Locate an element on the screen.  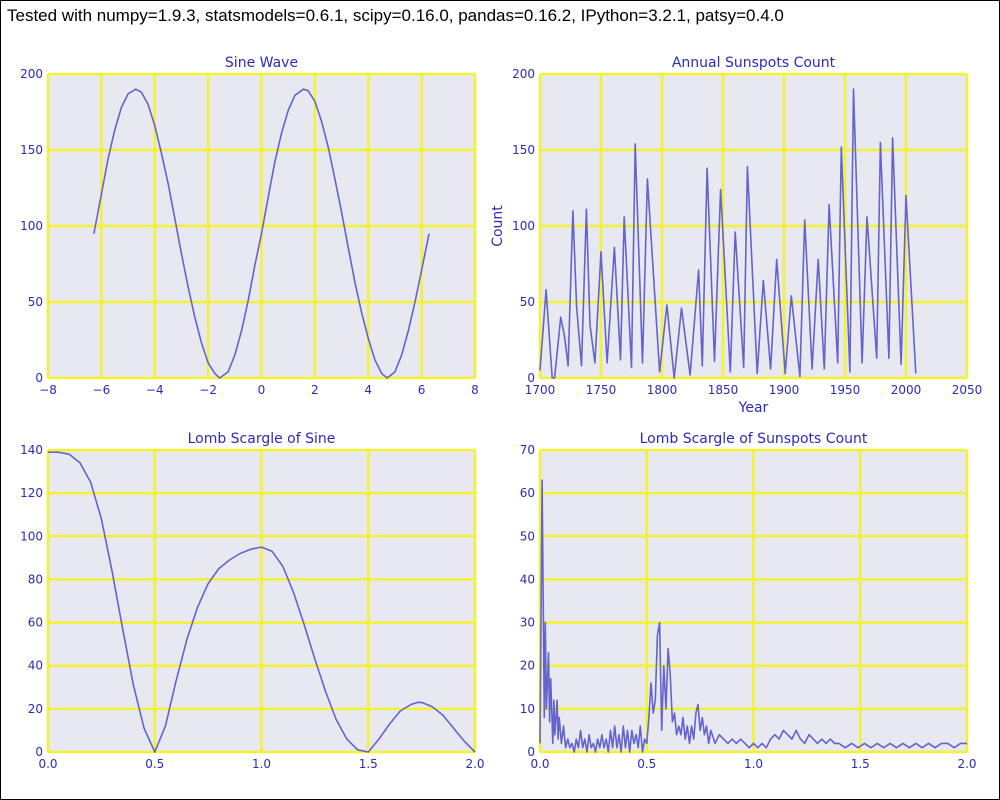
y-tick-label: 30 is located at coordinates (527, 623).